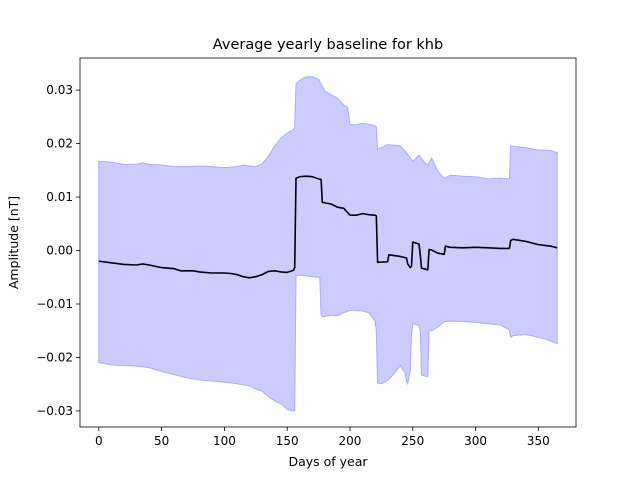 Image resolution: width=640 pixels, height=484 pixels. I want to click on y-tick-label: 0.00, so click(59, 251).